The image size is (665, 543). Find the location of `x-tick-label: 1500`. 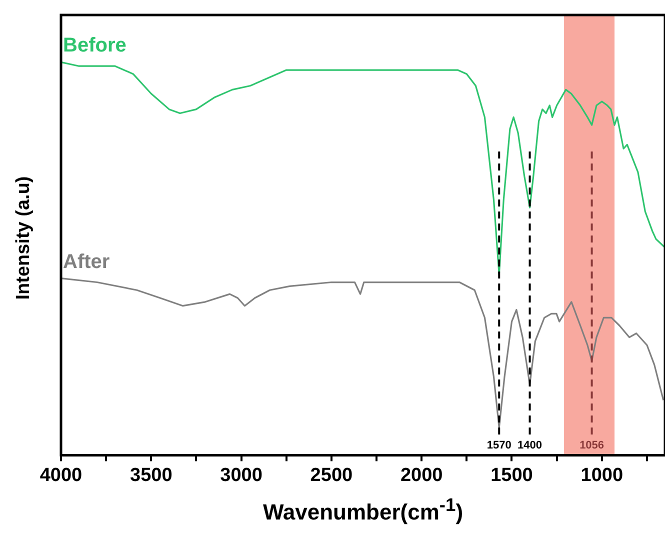

x-tick-label: 1500 is located at coordinates (511, 475).